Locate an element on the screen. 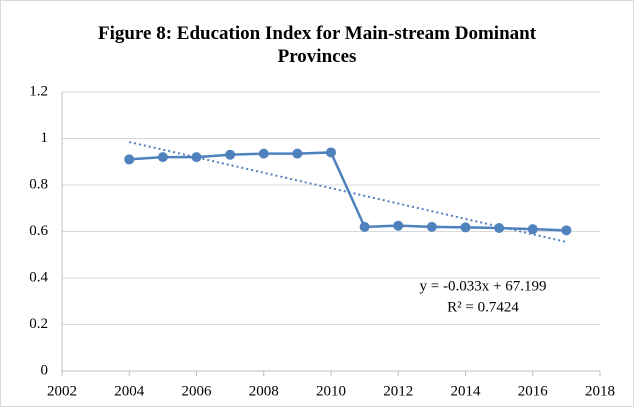 The image size is (634, 407). annotation: R² = 0.7424 is located at coordinates (483, 307).